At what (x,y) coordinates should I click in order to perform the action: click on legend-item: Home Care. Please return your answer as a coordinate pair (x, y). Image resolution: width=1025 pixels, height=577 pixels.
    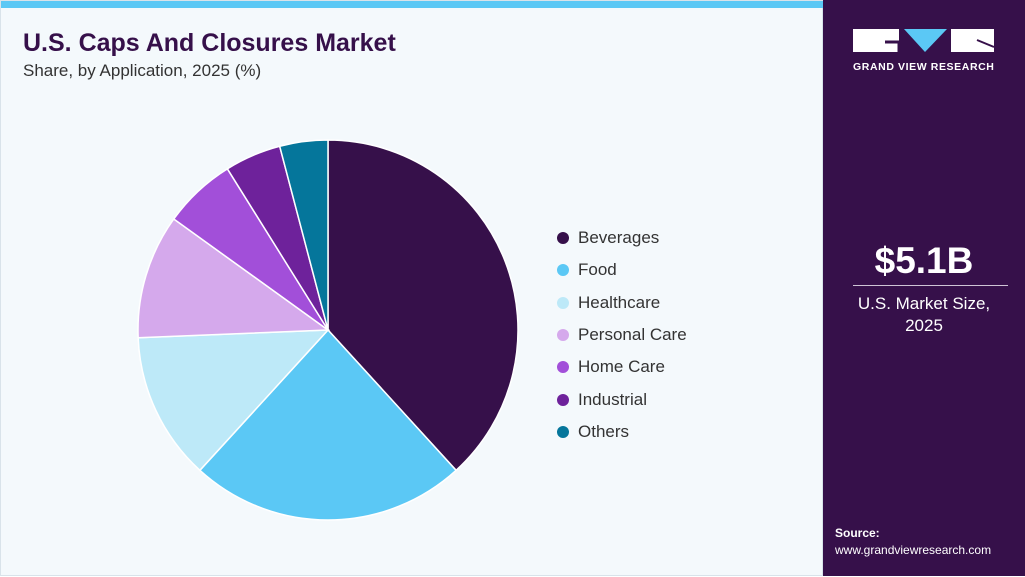
    Looking at the image, I should click on (622, 367).